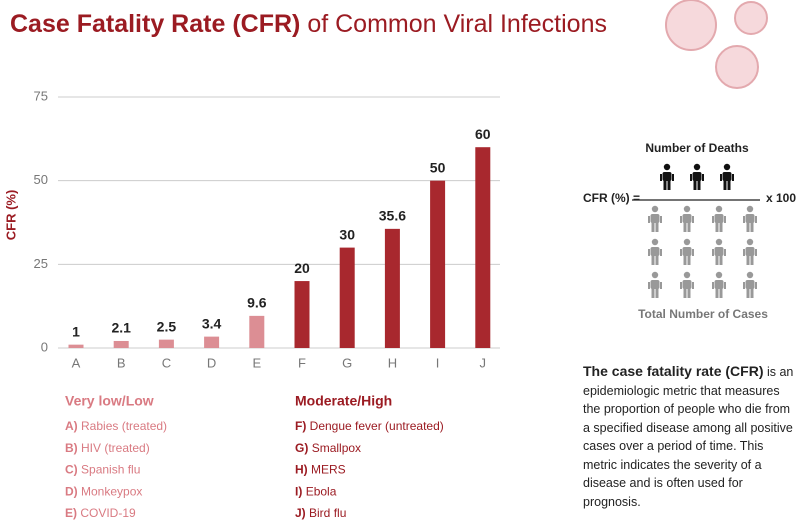  What do you see at coordinates (167, 326) in the screenshot?
I see `data-label: 2.5` at bounding box center [167, 326].